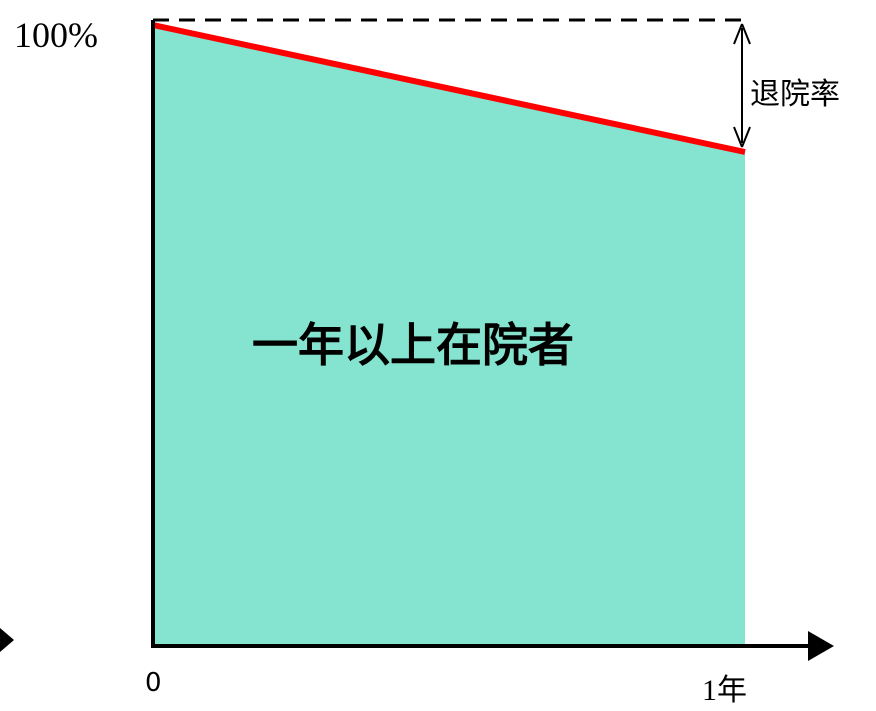  What do you see at coordinates (153, 683) in the screenshot?
I see `x-origin-label: 0` at bounding box center [153, 683].